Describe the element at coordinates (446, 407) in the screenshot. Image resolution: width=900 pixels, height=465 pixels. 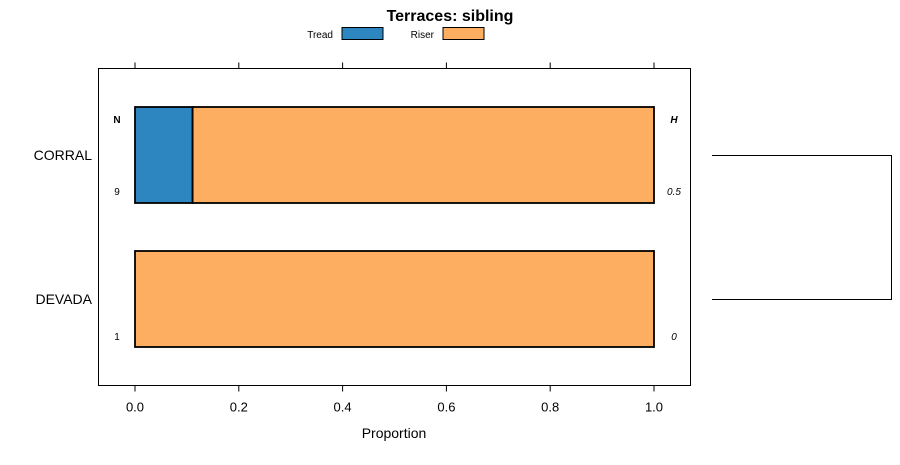
I see `x-tick-label: 0.6` at that location.